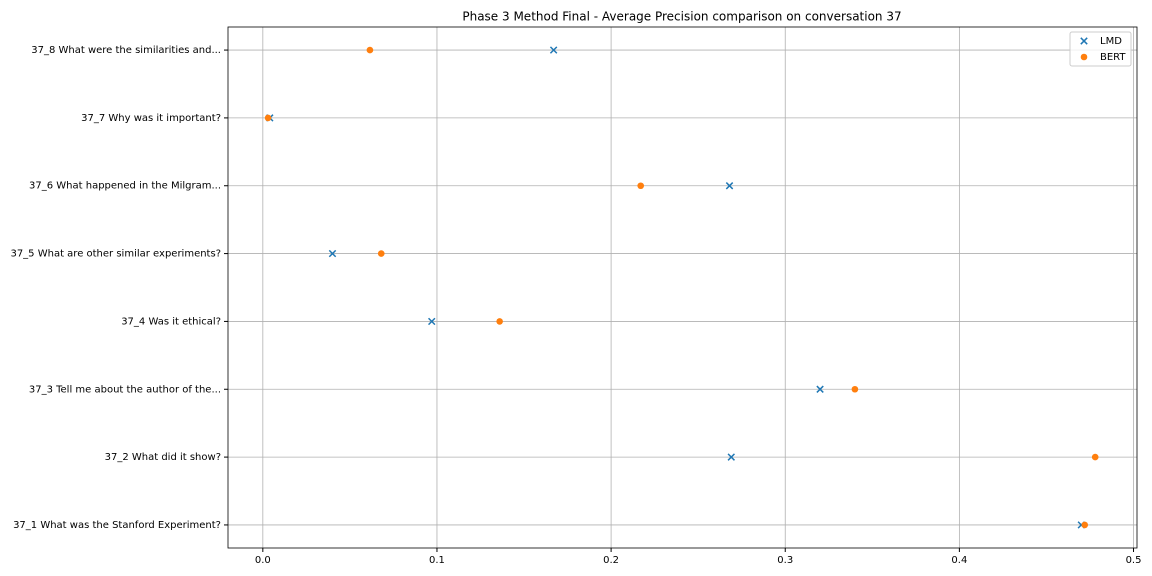 This screenshot has height=576, width=1152. What do you see at coordinates (117, 525) in the screenshot?
I see `y-tick-label: 37_1 What was the Stanford Experiment?` at bounding box center [117, 525].